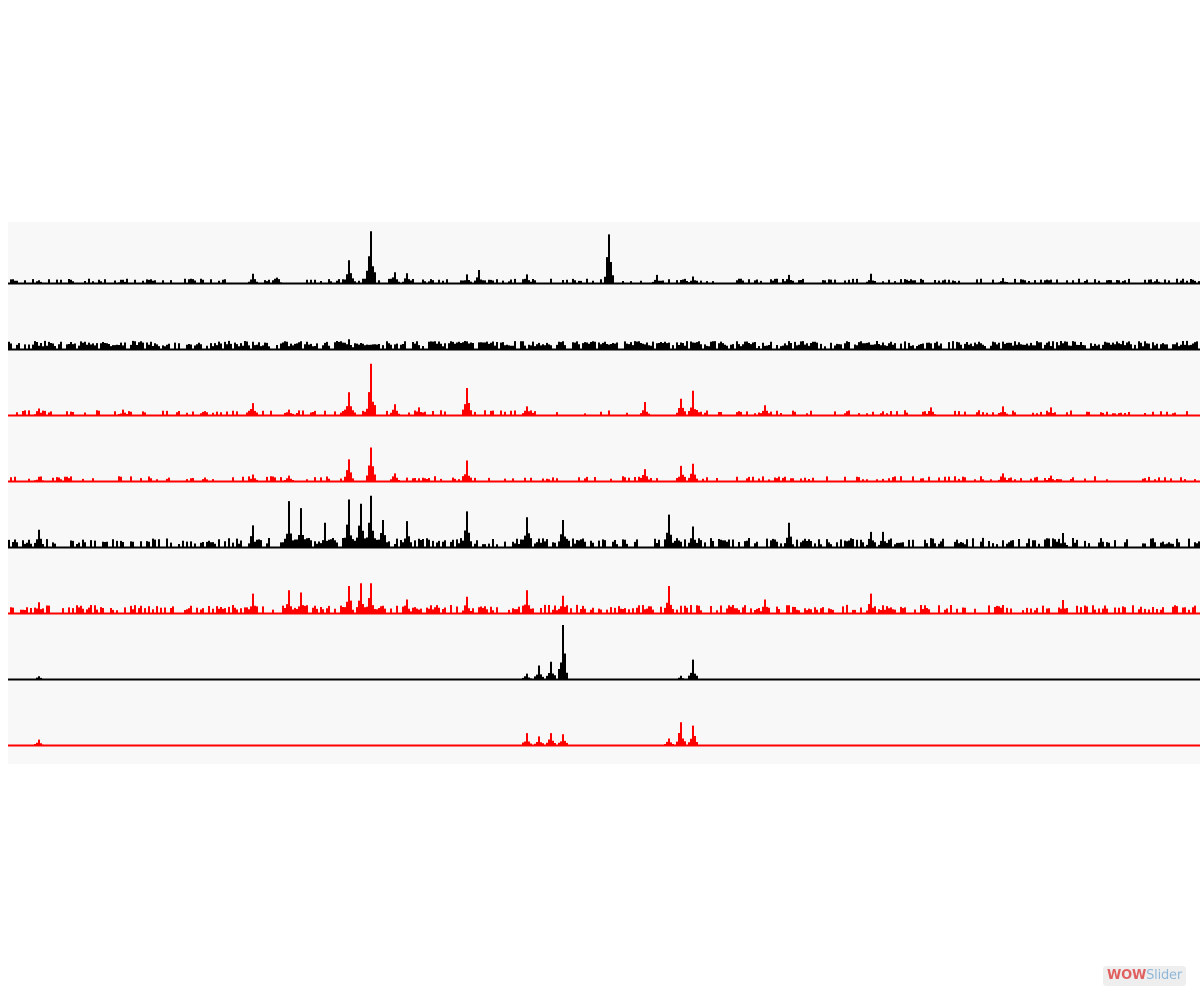 This screenshot has width=1200, height=1000. I want to click on track-1-signal, so click(604, 257).